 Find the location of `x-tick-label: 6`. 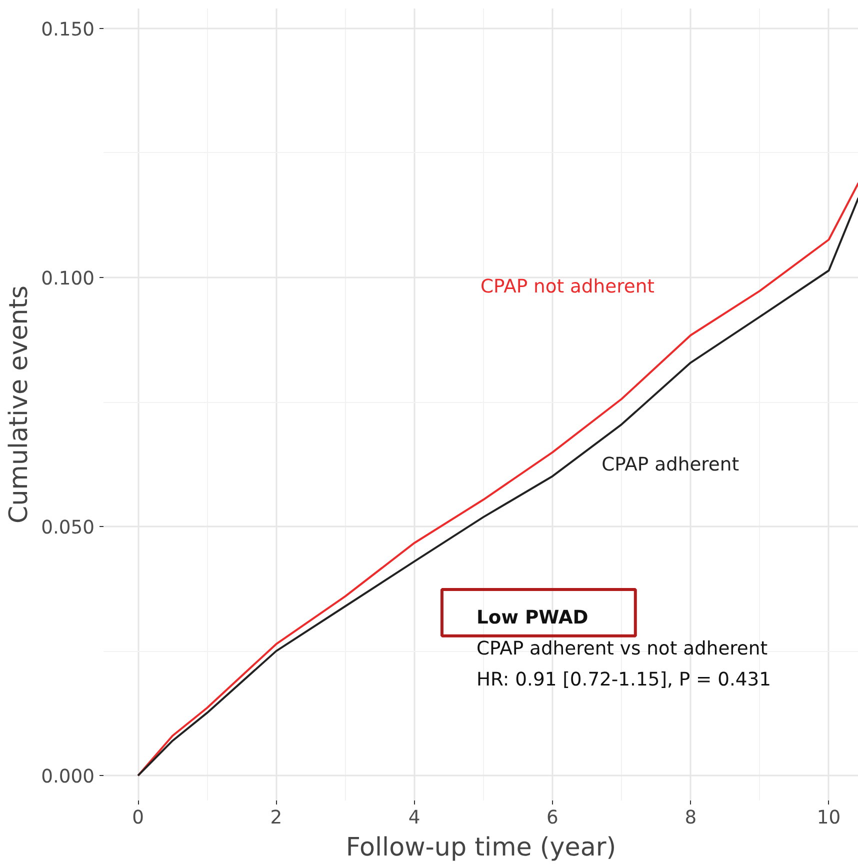

x-tick-label: 6 is located at coordinates (552, 818).